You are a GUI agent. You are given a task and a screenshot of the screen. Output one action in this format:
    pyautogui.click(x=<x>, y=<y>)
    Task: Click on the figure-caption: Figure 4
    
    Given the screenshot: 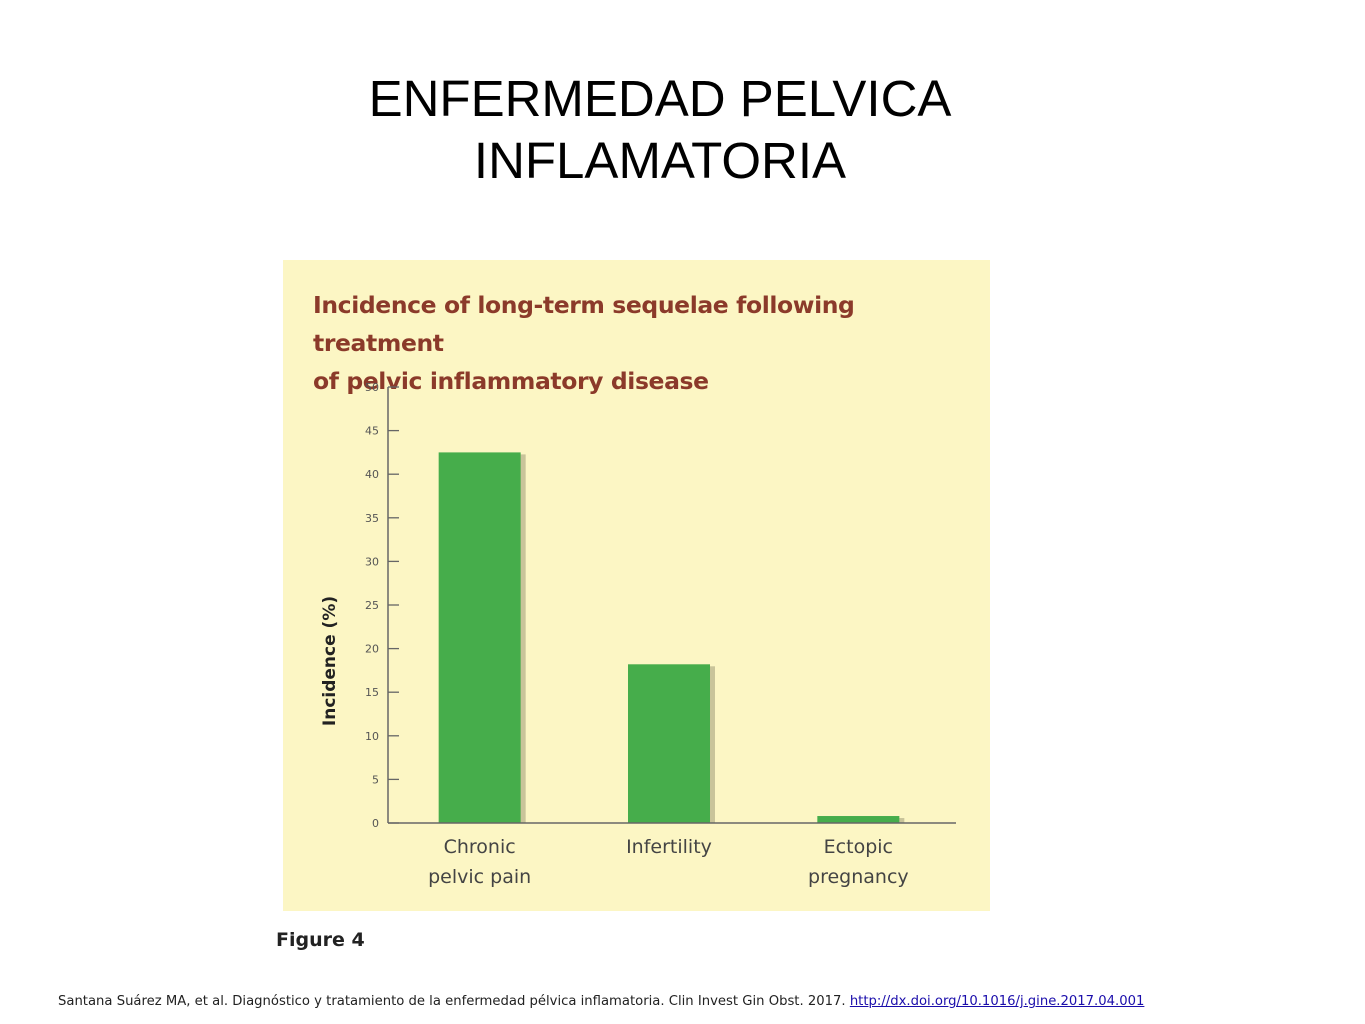 What is the action you would take?
    pyautogui.click(x=320, y=940)
    